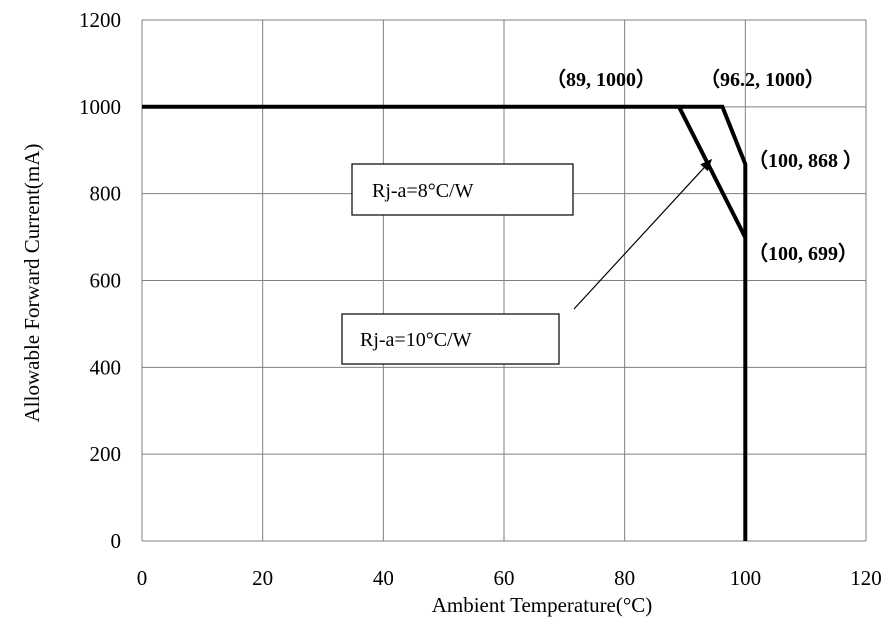 This screenshot has width=890, height=619. What do you see at coordinates (106, 454) in the screenshot?
I see `y-tick-label: 200` at bounding box center [106, 454].